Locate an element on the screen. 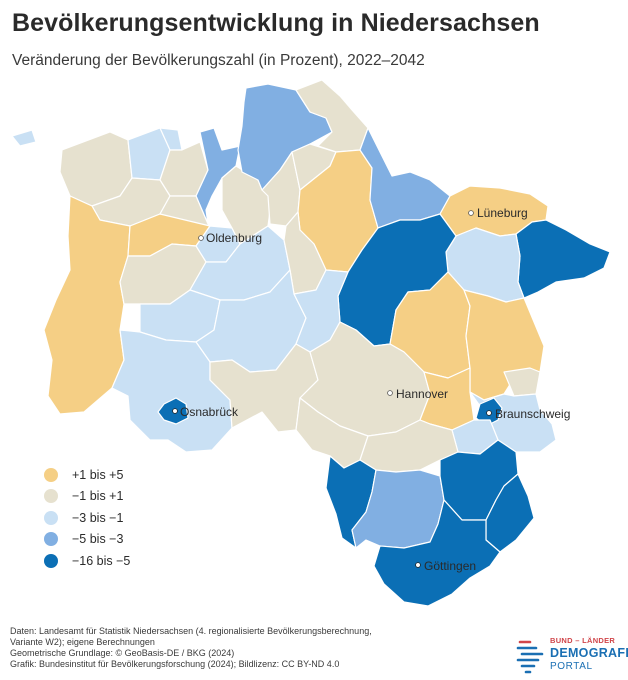 Image resolution: width=628 pixels, height=680 pixels. city-dot-hannover is located at coordinates (390, 393).